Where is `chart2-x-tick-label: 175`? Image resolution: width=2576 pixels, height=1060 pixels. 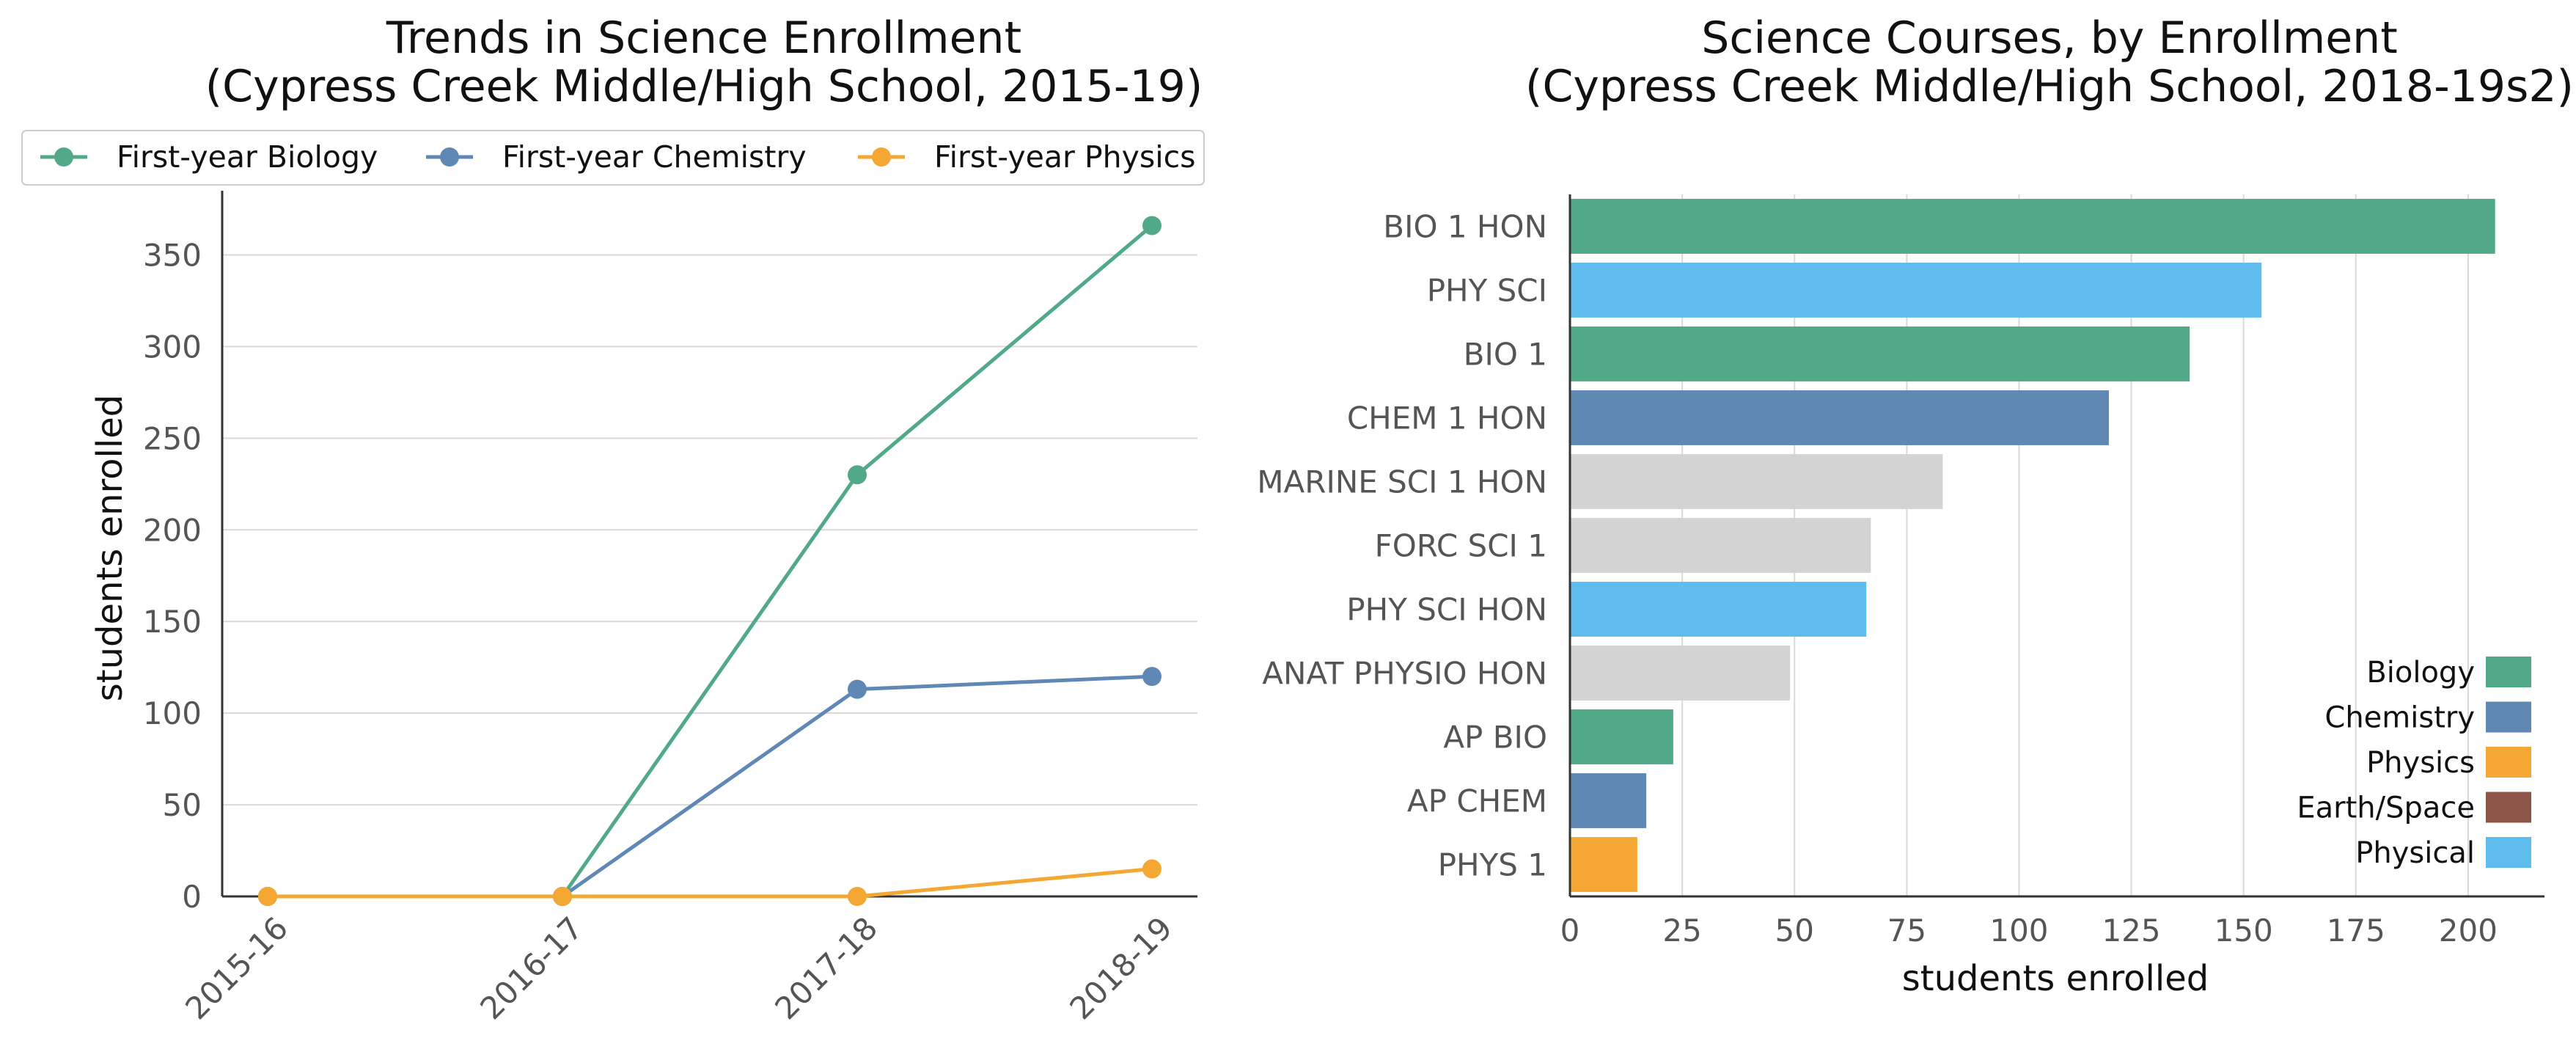
chart2-x-tick-label: 175 is located at coordinates (2356, 930).